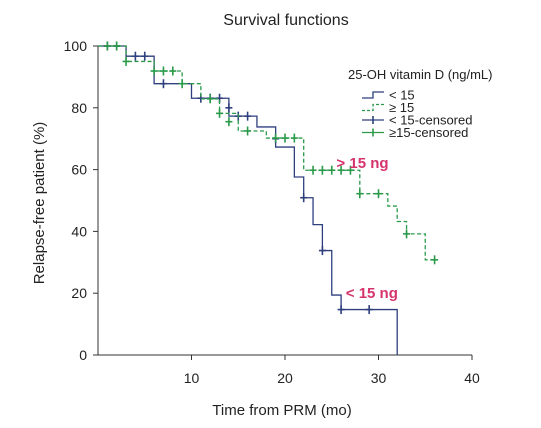 The width and height of the screenshot is (541, 428). What do you see at coordinates (366, 228) in the screenshot?
I see `annotation-layer: > 15 ng < 15 ng` at bounding box center [366, 228].